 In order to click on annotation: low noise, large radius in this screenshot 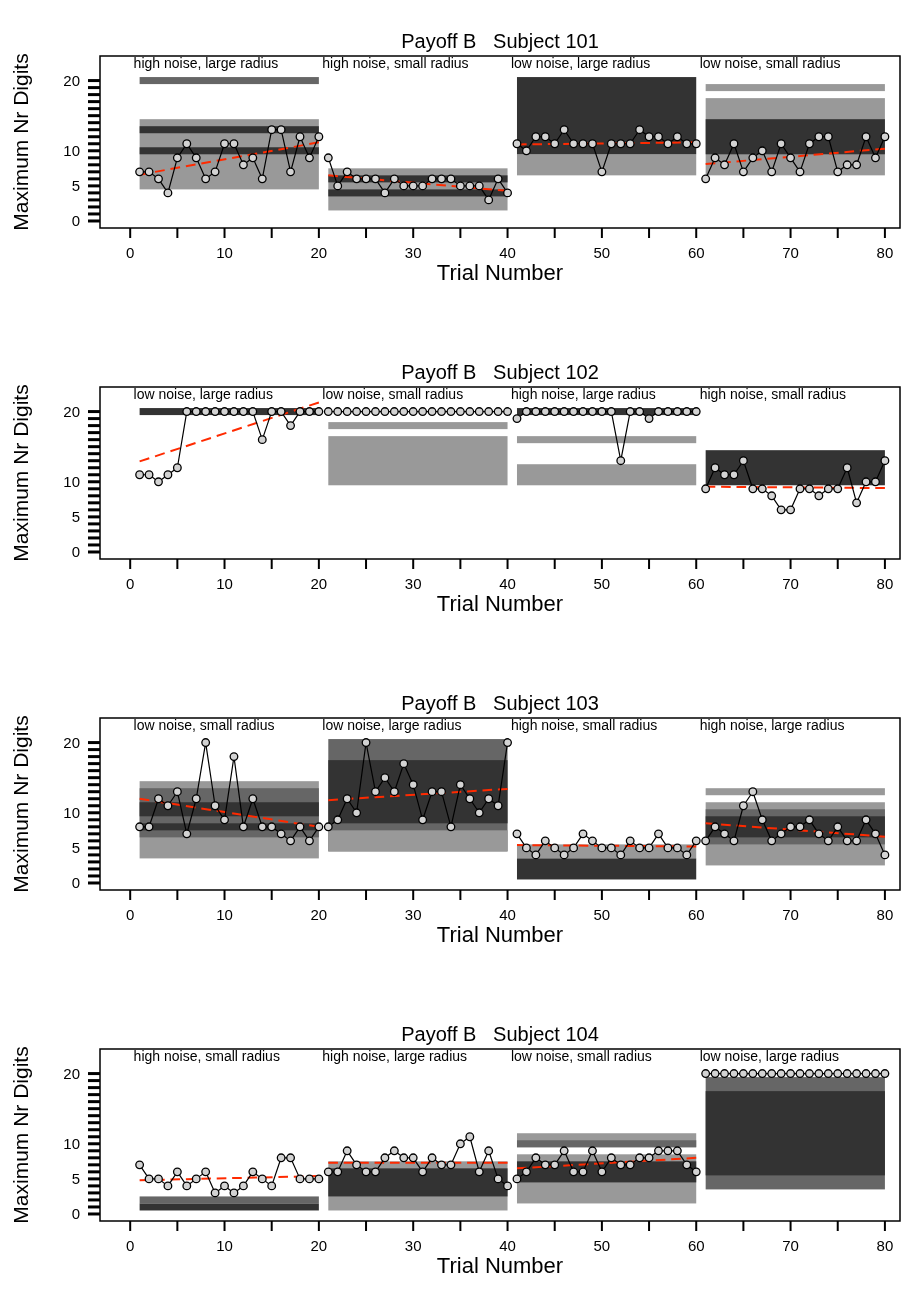, I will do `click(203, 394)`.